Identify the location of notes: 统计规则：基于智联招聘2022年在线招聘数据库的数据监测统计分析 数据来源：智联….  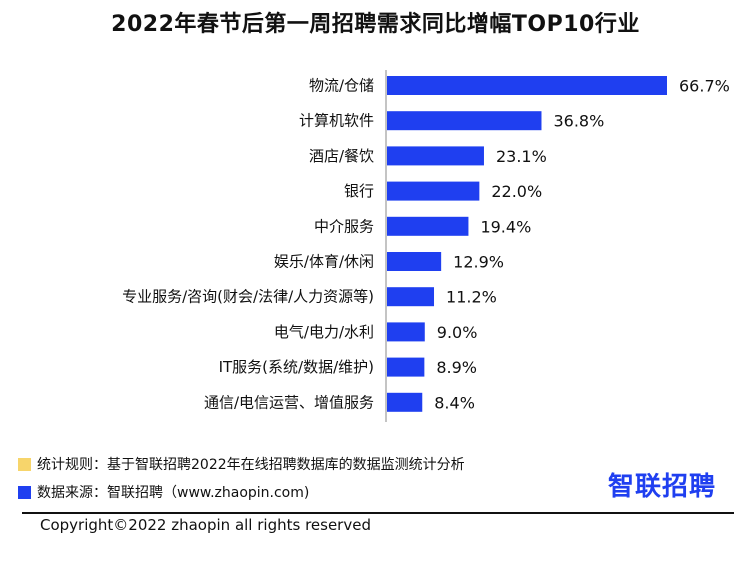
(241, 478).